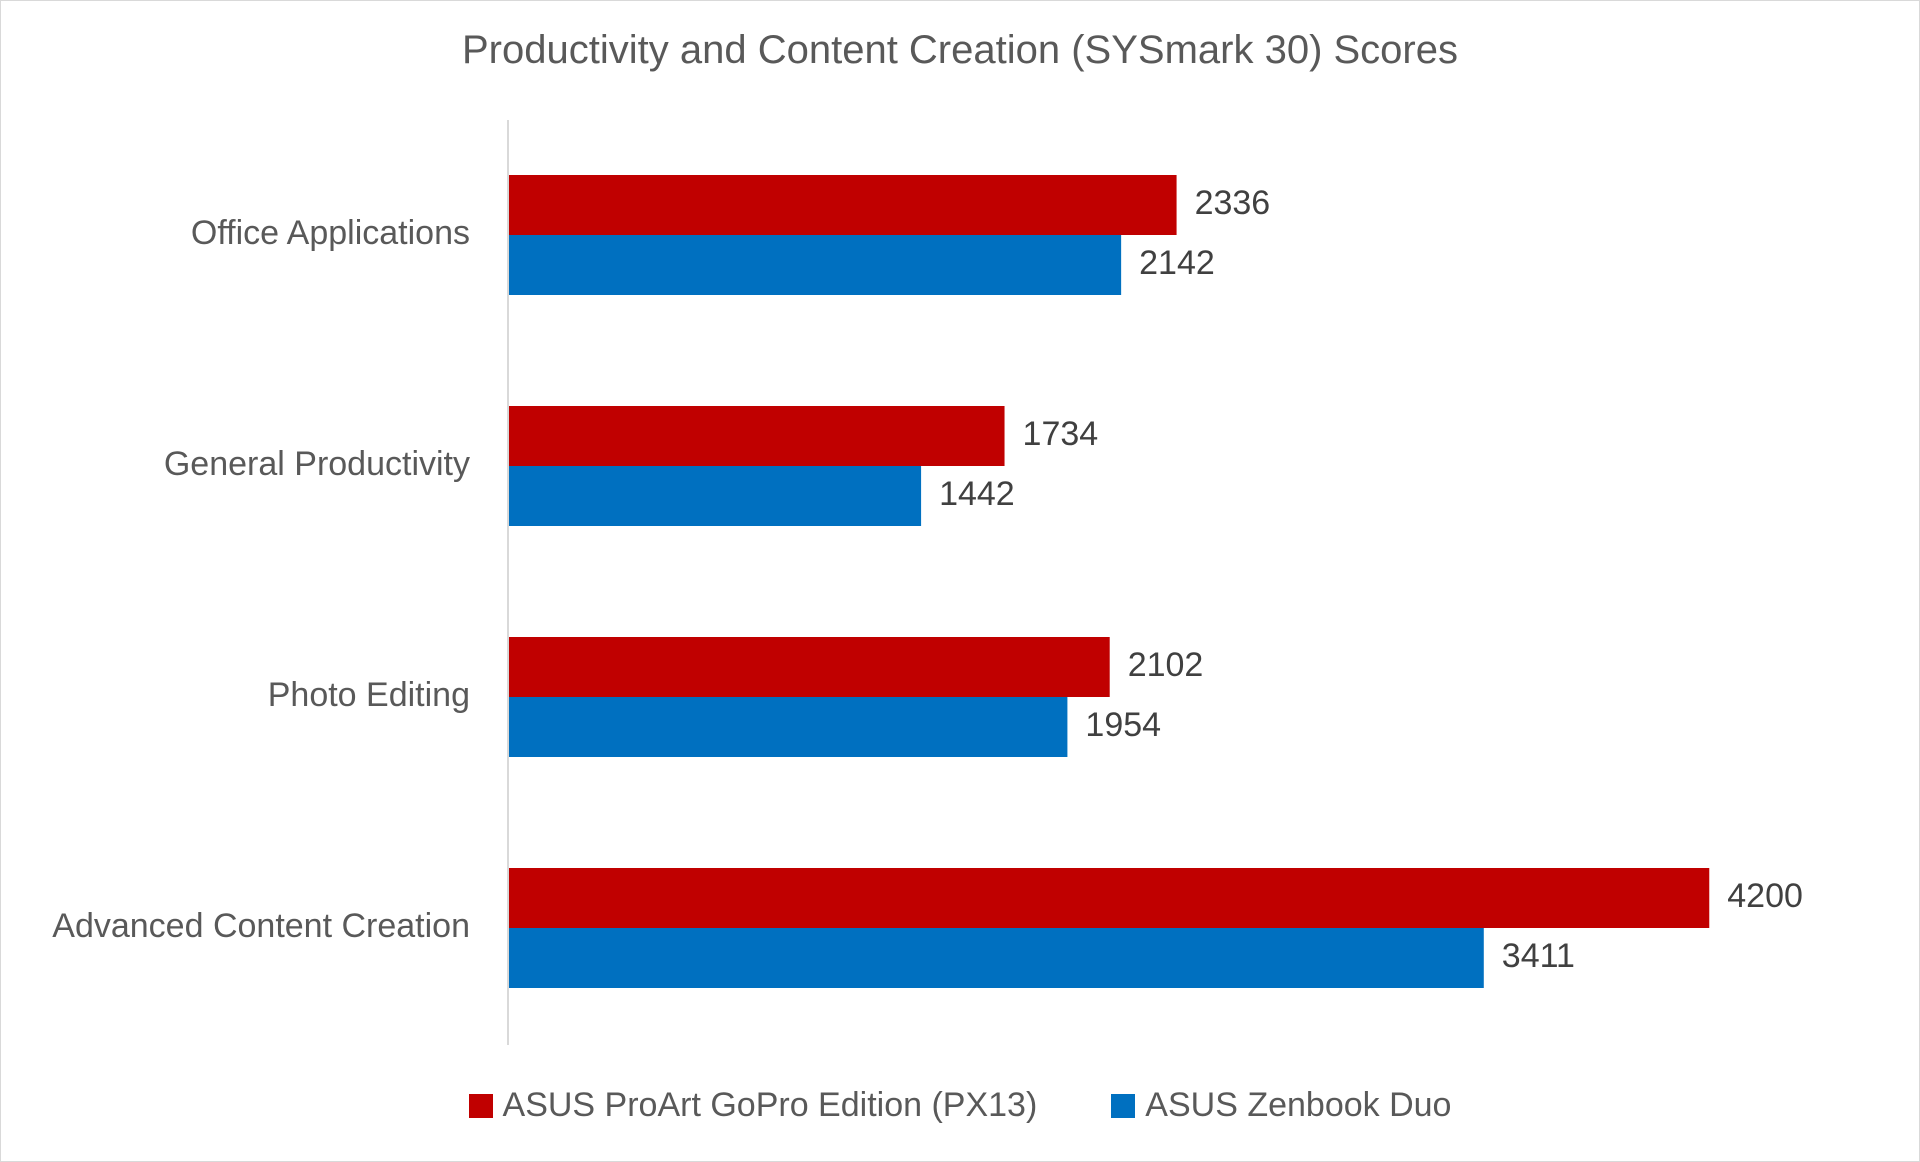  What do you see at coordinates (715, 496) in the screenshot?
I see `bar-asus-zenbook-duo-general-productivity` at bounding box center [715, 496].